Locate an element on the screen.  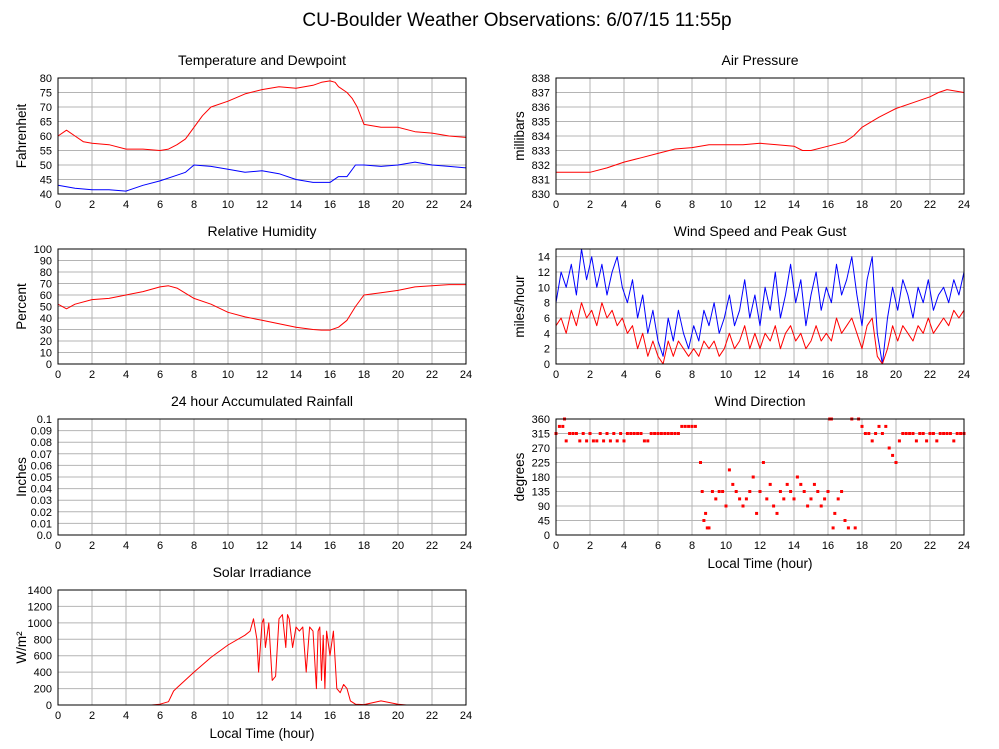
y-tick-label: 800 is located at coordinates (43, 640).